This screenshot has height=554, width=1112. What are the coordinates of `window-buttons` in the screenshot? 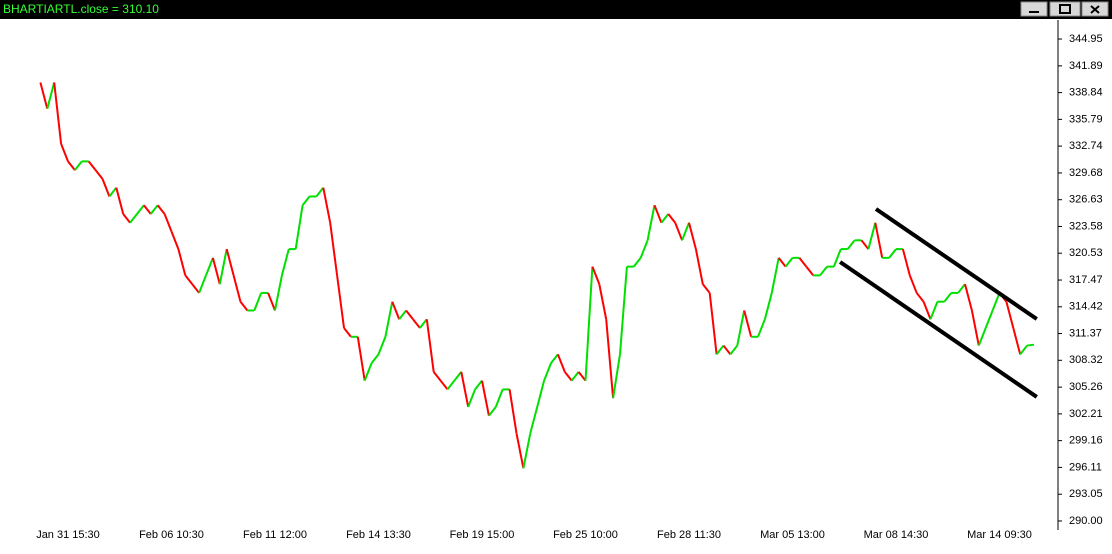 It's located at (1064, 9).